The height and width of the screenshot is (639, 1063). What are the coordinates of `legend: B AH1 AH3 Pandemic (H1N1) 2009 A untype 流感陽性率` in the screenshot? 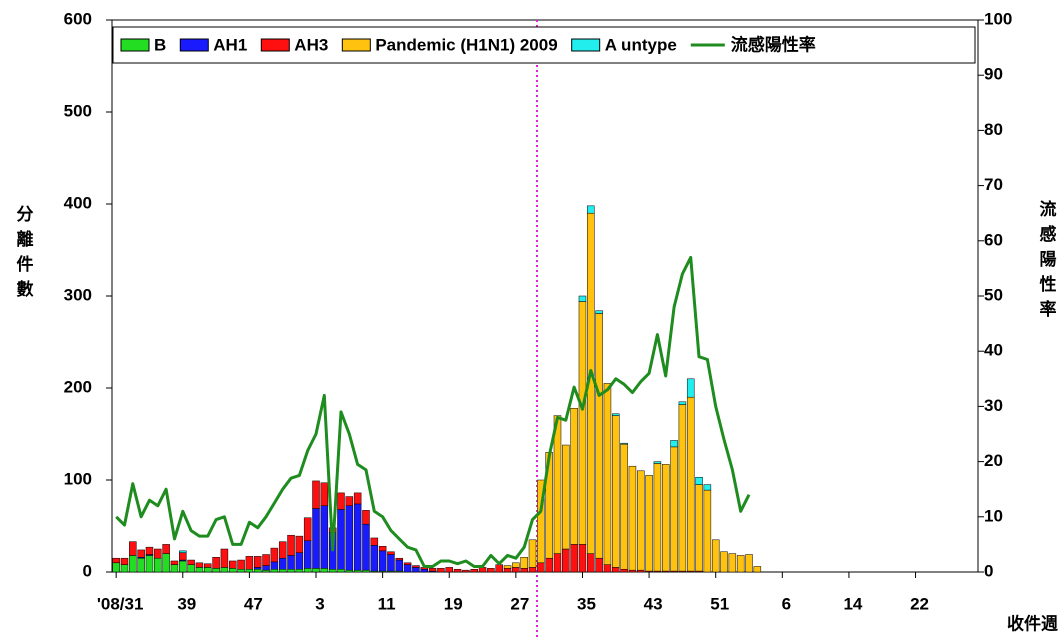 It's located at (468, 44).